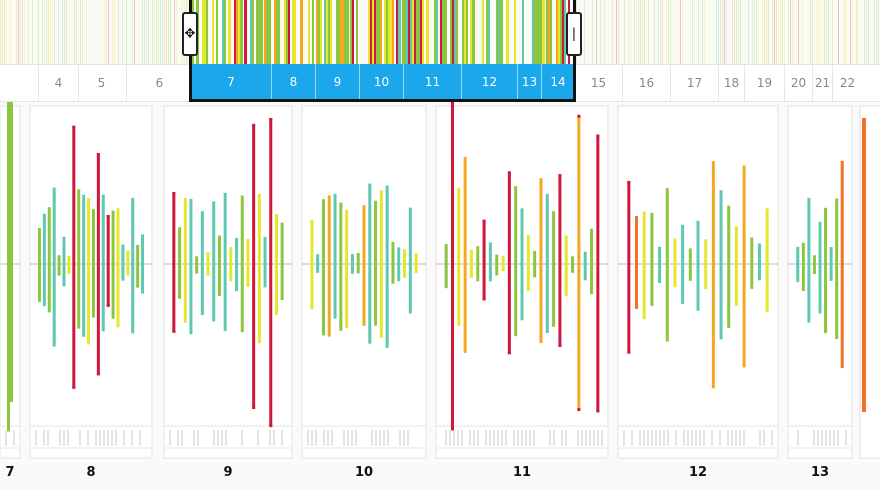 Image resolution: width=880 pixels, height=490 pixels. Describe the element at coordinates (574, 34) in the screenshot. I see `brush-right-handle: |` at that location.